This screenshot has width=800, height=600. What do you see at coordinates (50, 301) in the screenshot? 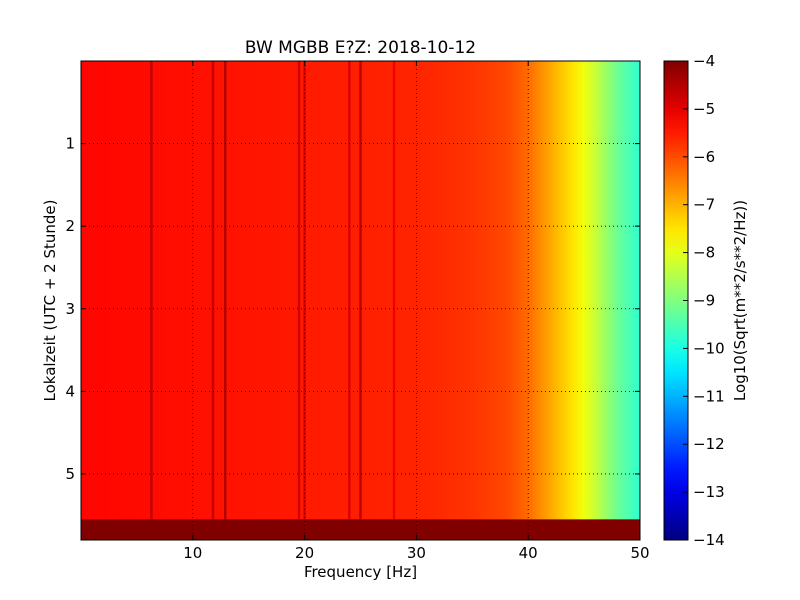
I see `y-axis-label: Lokalzeit (UTC + 2 Stunde)` at bounding box center [50, 301].